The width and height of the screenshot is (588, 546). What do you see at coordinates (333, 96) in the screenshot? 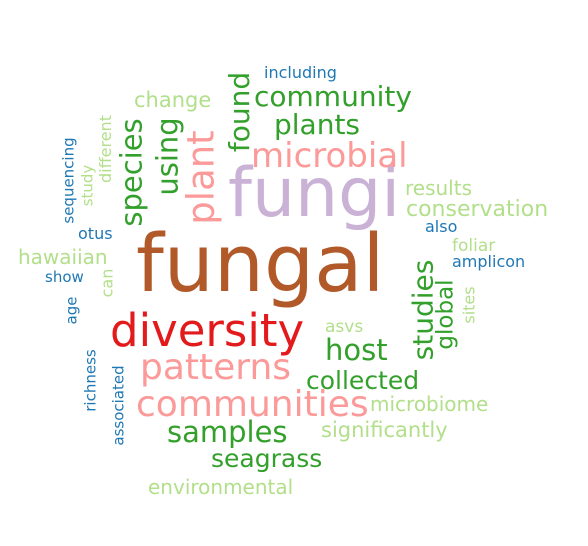
I see `word-community: community` at bounding box center [333, 96].